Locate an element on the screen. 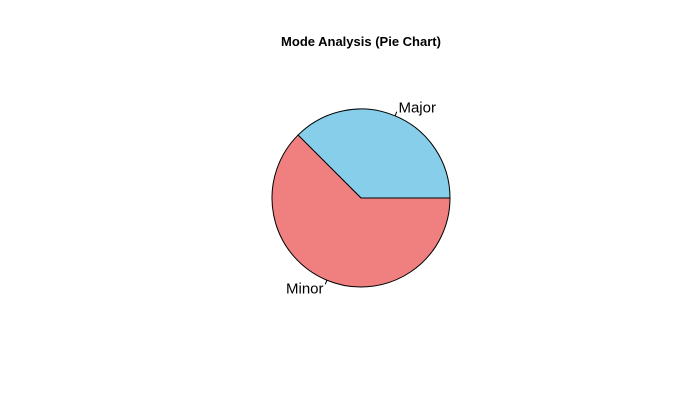  pie-label-minor: Minor is located at coordinates (305, 288).